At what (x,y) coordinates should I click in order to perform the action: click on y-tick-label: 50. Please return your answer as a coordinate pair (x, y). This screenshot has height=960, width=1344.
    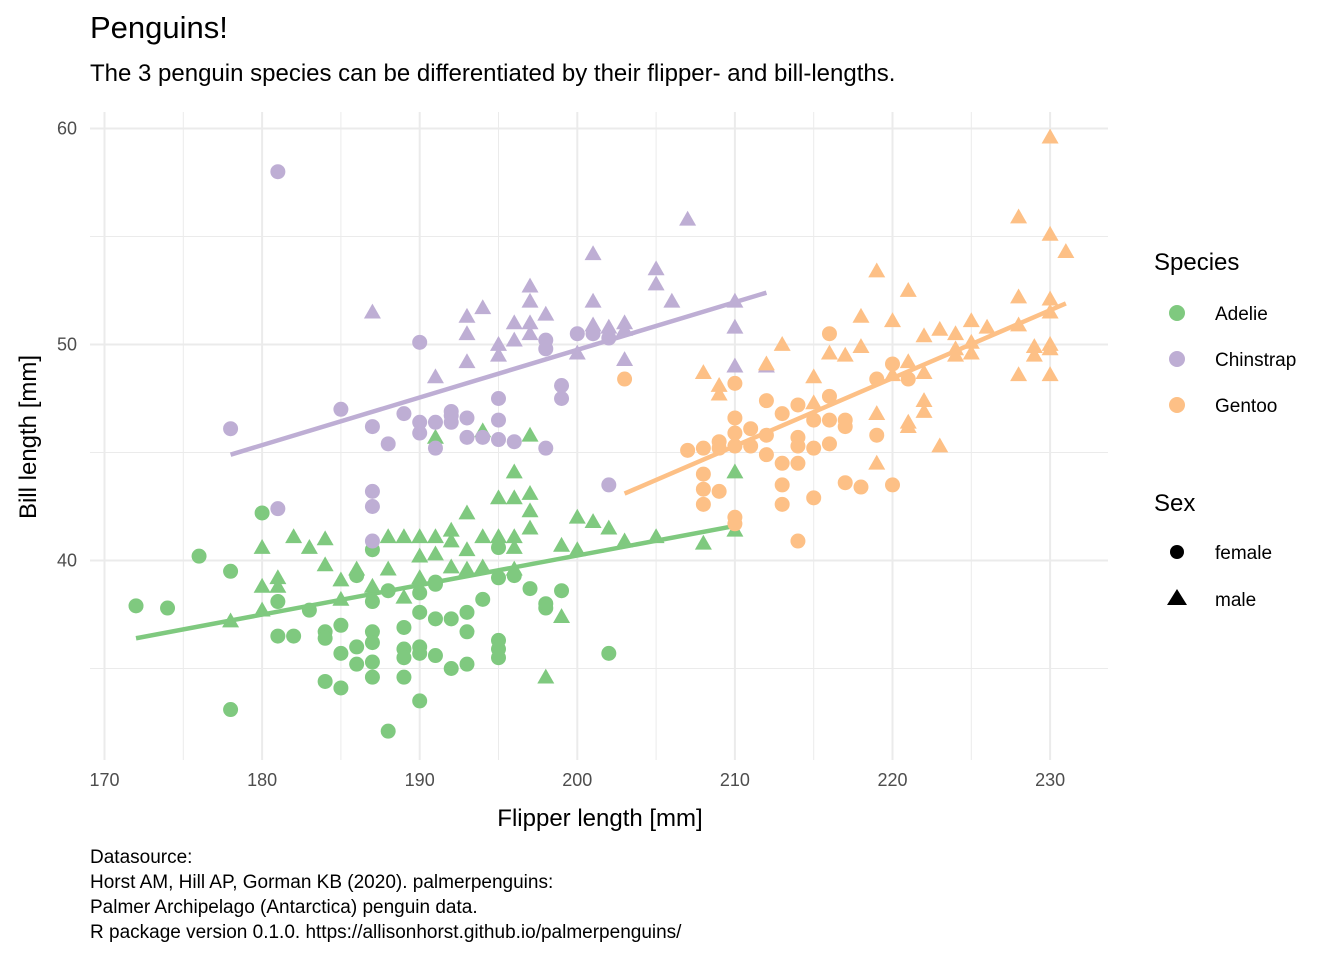
    Looking at the image, I should click on (67, 345).